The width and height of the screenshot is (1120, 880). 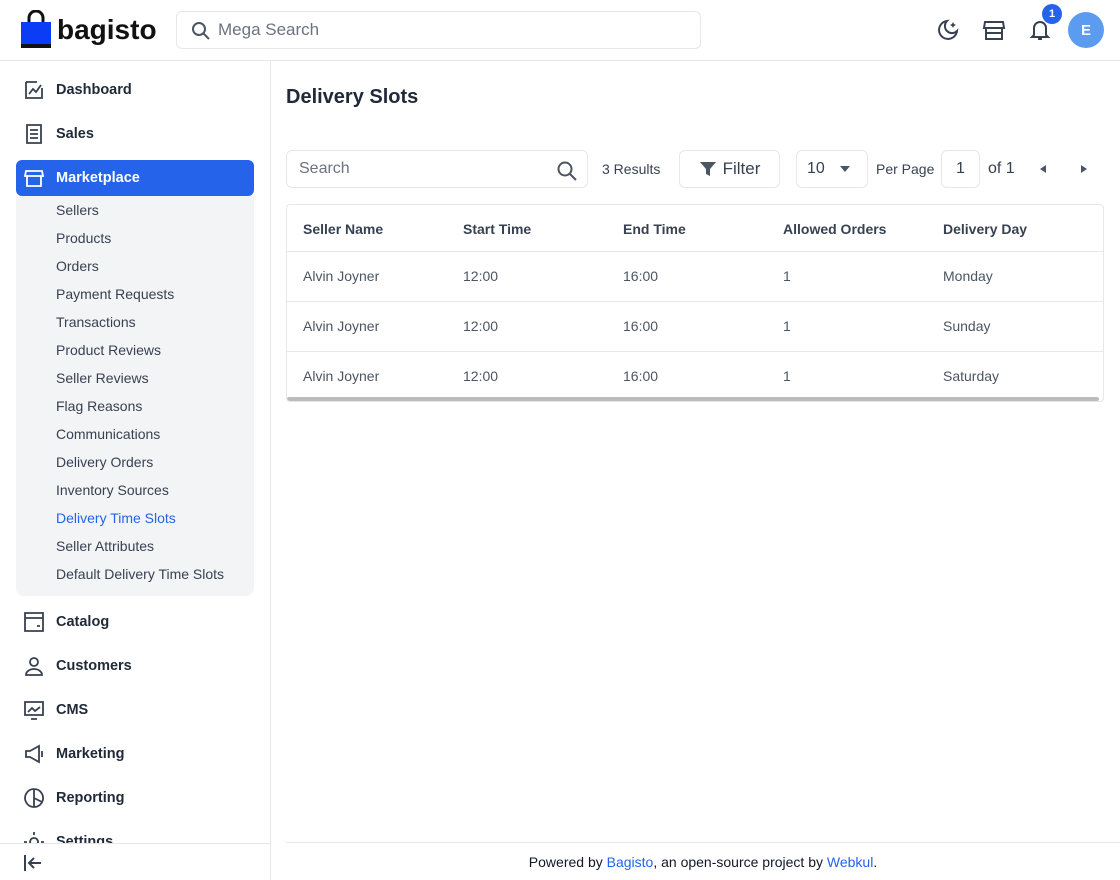 What do you see at coordinates (905, 169) in the screenshot?
I see `per-page-label: Per Page` at bounding box center [905, 169].